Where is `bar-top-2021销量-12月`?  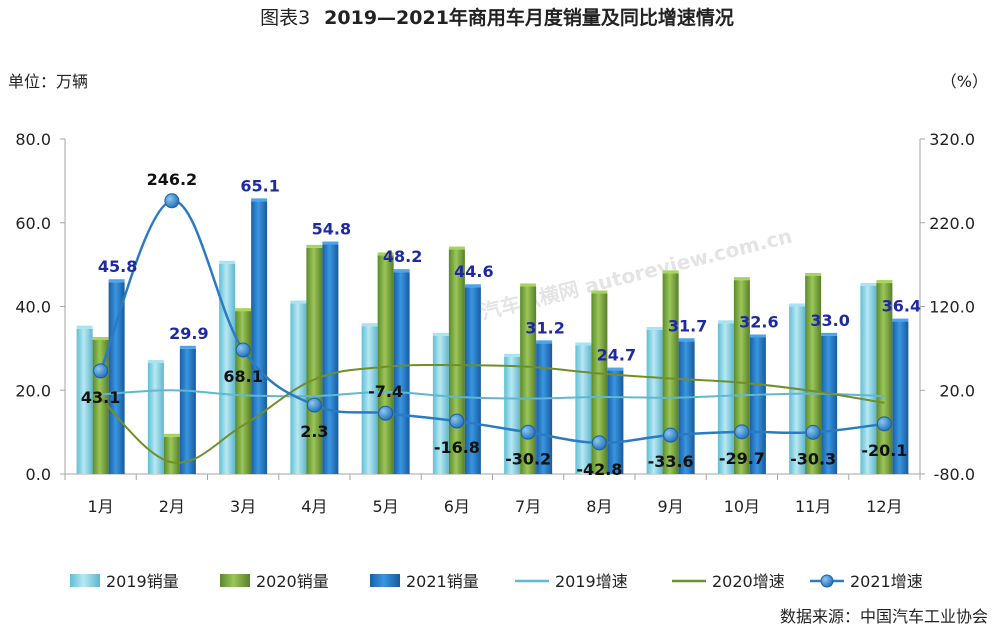
bar-top-2021销量-12月 is located at coordinates (900, 320).